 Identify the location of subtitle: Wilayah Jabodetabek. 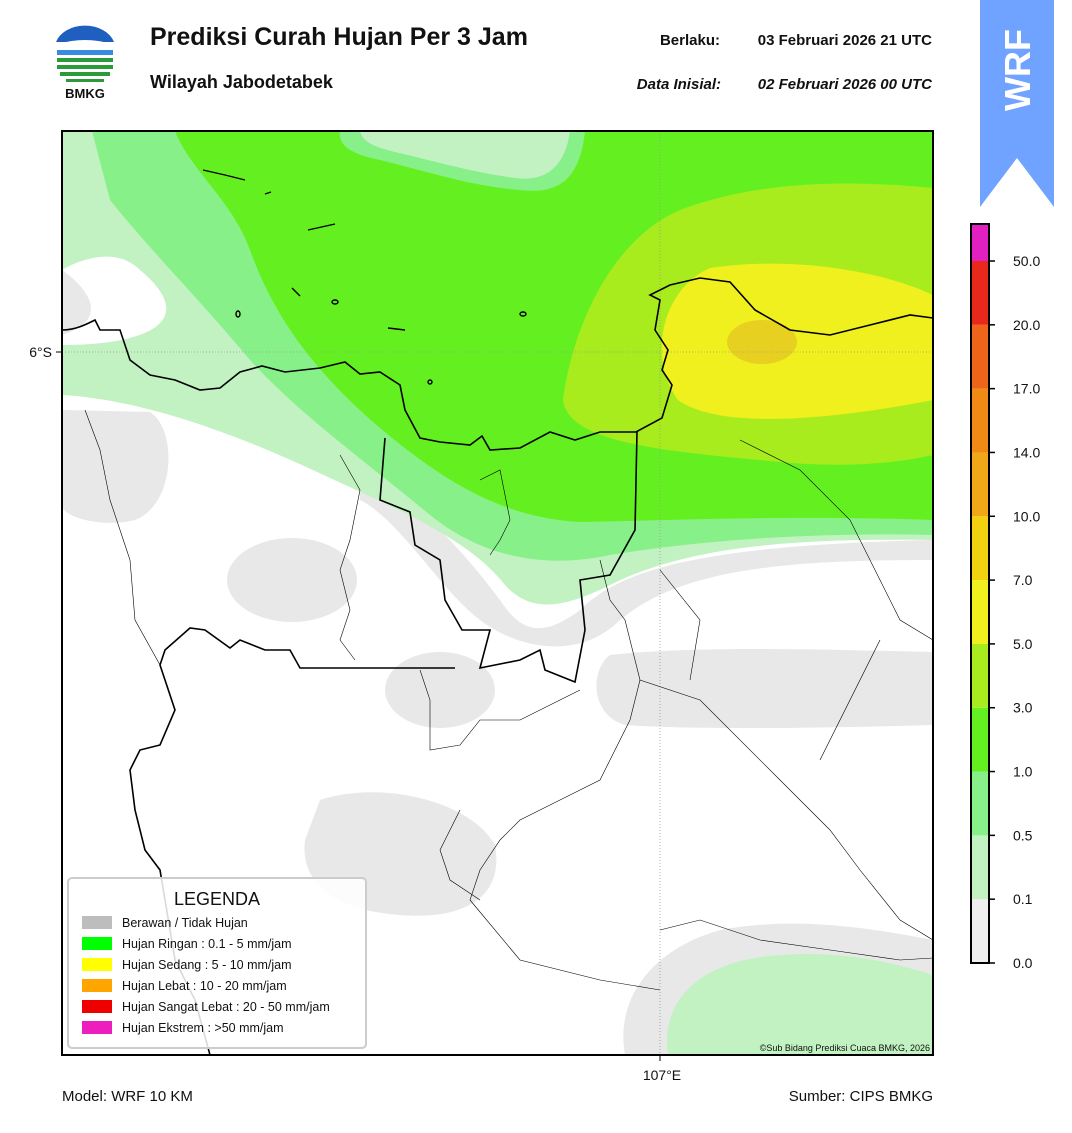
(242, 82).